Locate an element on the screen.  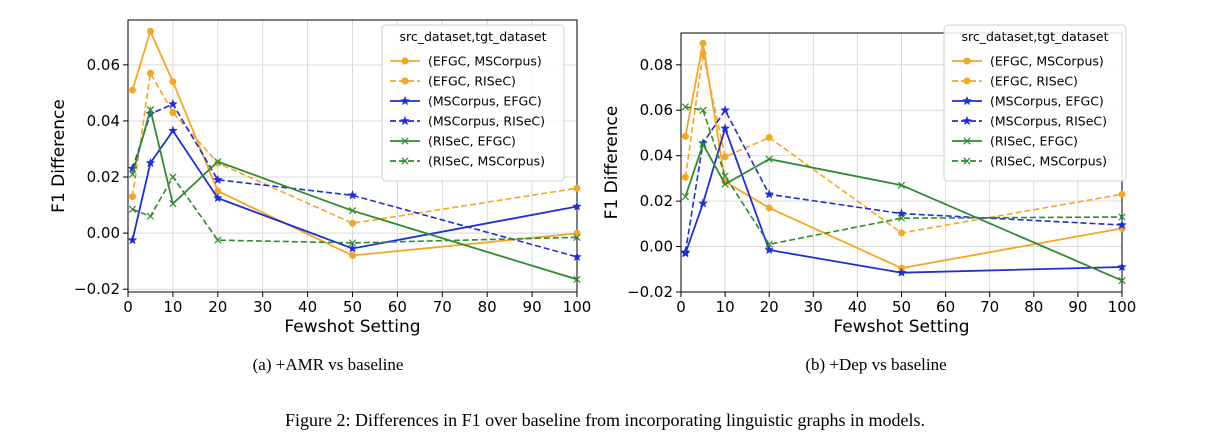
x-tick-label: 90 is located at coordinates (532, 307).